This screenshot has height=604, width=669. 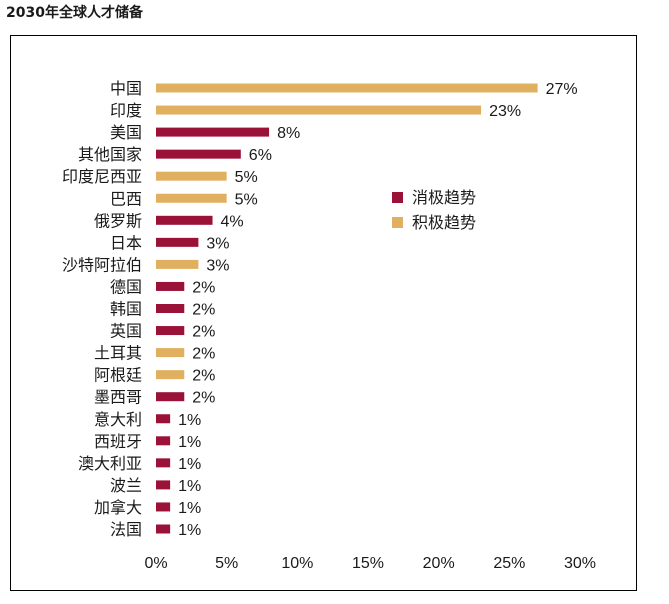 What do you see at coordinates (118, 441) in the screenshot?
I see `category-label: 西班牙` at bounding box center [118, 441].